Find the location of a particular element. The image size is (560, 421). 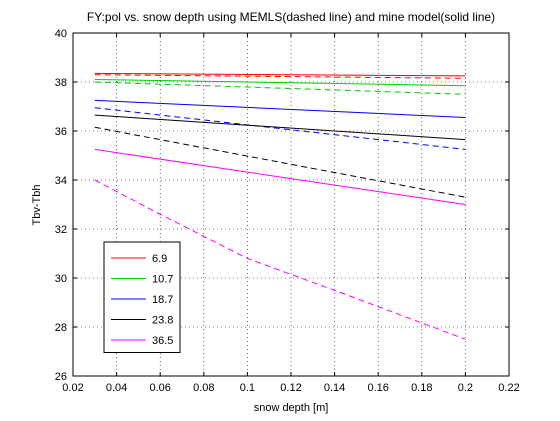

series-line-23-8-dashed is located at coordinates (280, 162).